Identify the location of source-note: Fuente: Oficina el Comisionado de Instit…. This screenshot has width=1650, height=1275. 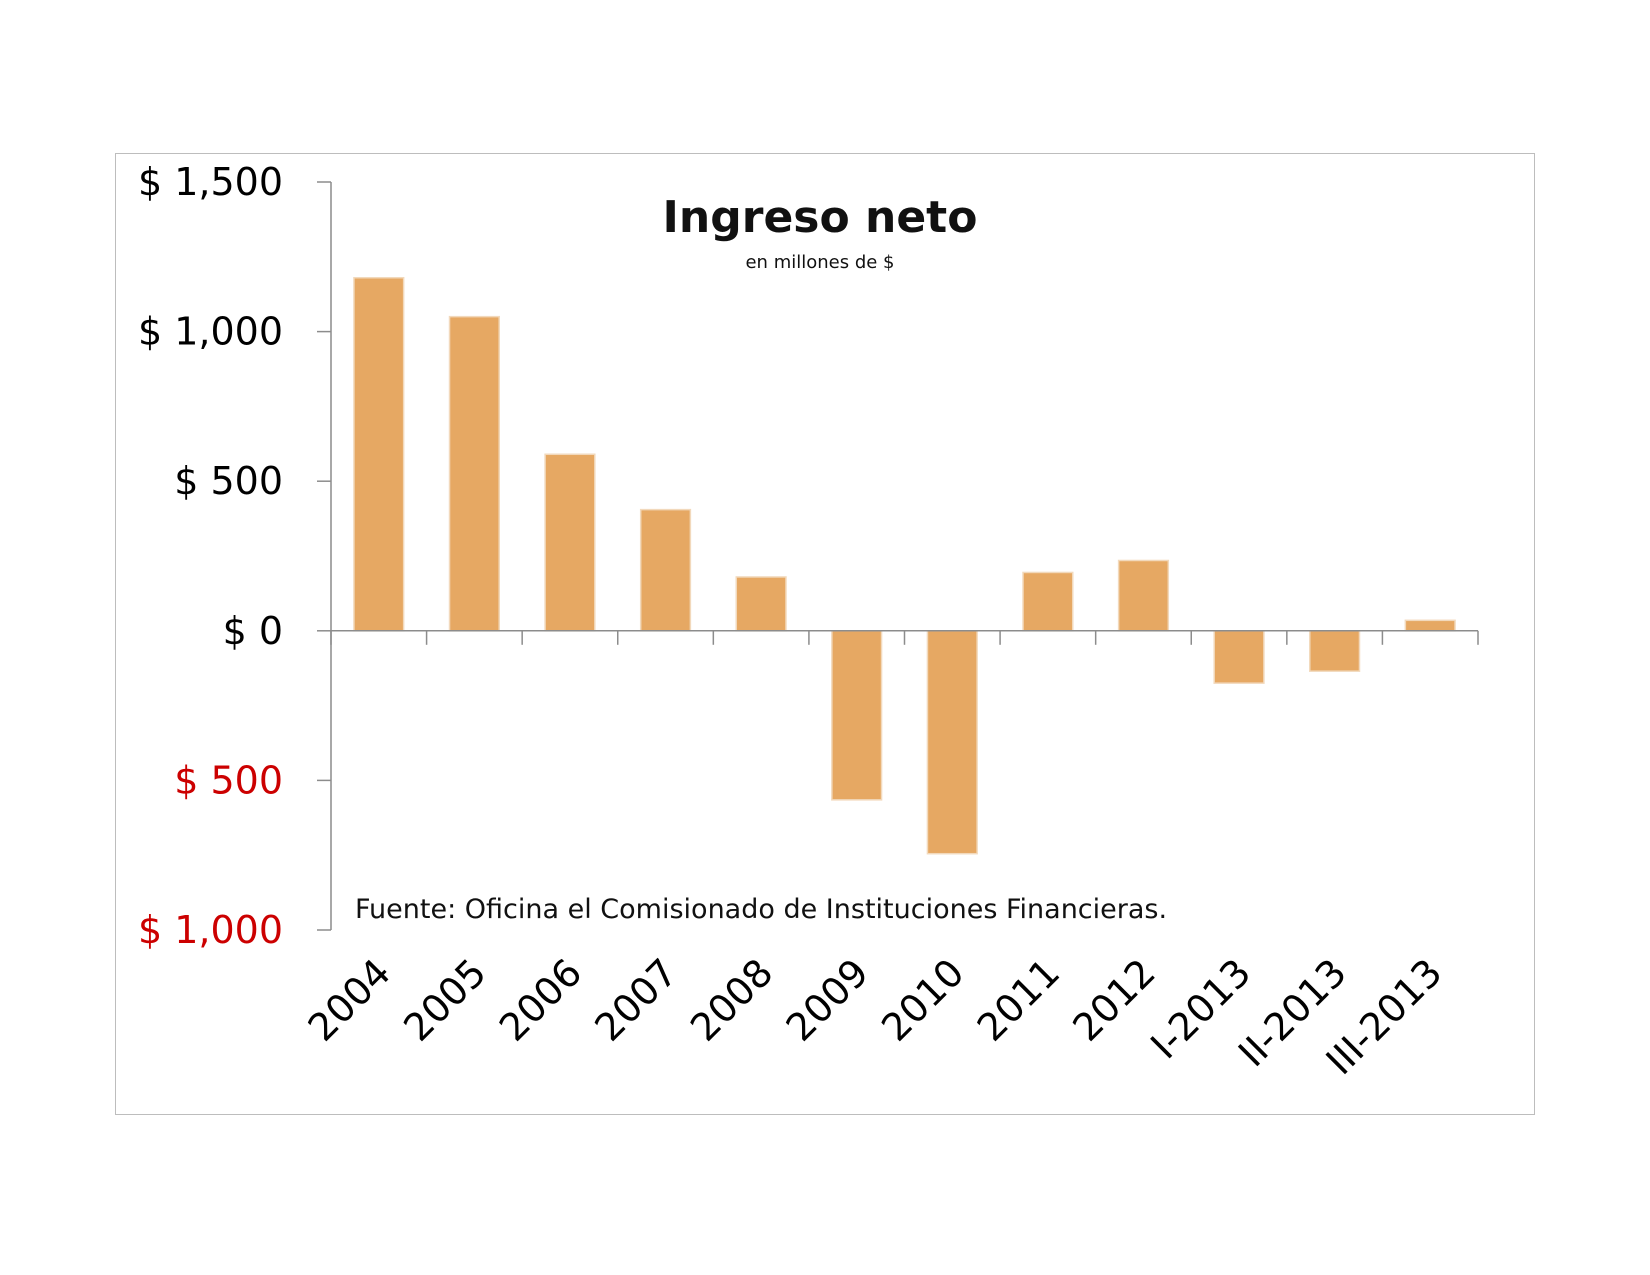
(761, 909).